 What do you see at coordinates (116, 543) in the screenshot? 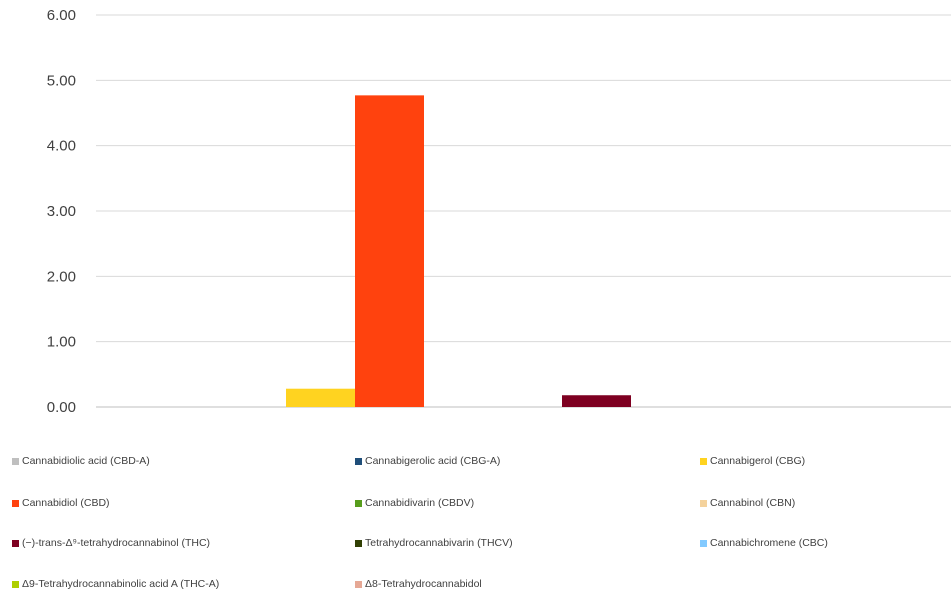
I see `legend-label: (−)-trans-Δ⁹-tetrahydrocannabinol (THC)` at bounding box center [116, 543].